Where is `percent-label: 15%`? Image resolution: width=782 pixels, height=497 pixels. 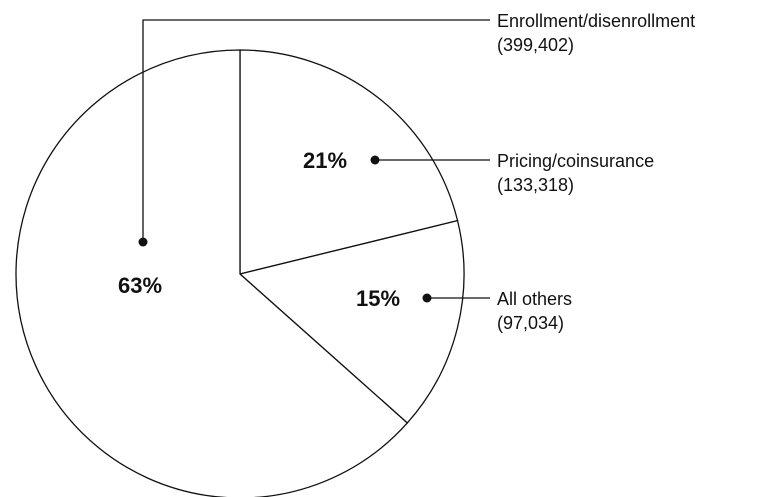
percent-label: 15% is located at coordinates (378, 298).